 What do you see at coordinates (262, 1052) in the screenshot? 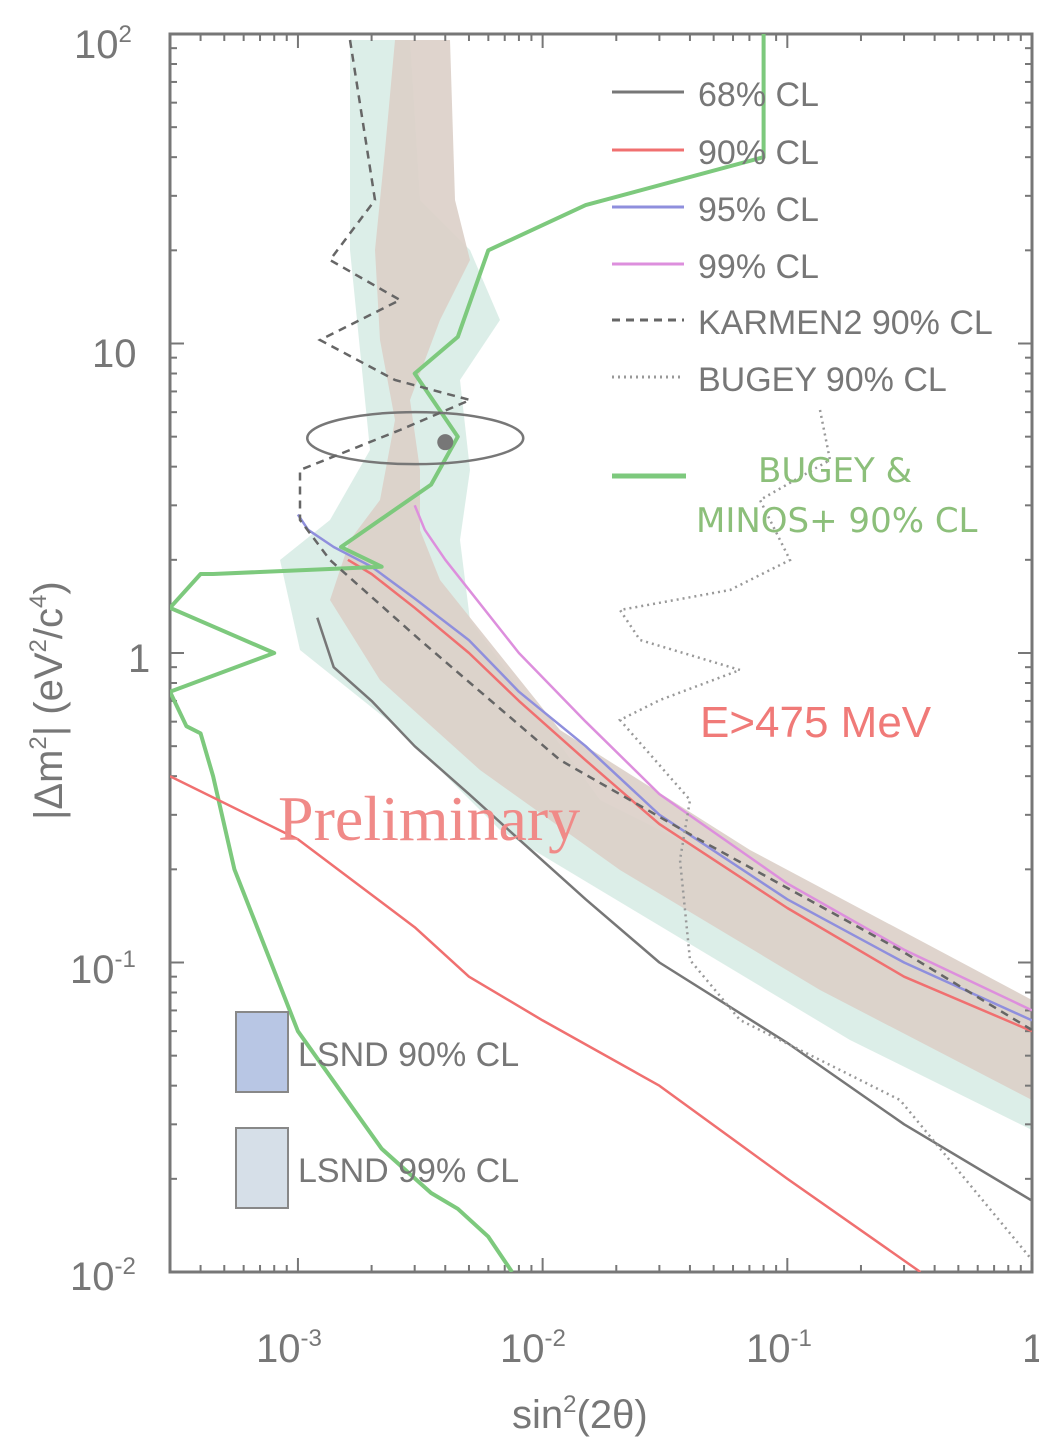
I see `lsnd-90-swatch` at bounding box center [262, 1052].